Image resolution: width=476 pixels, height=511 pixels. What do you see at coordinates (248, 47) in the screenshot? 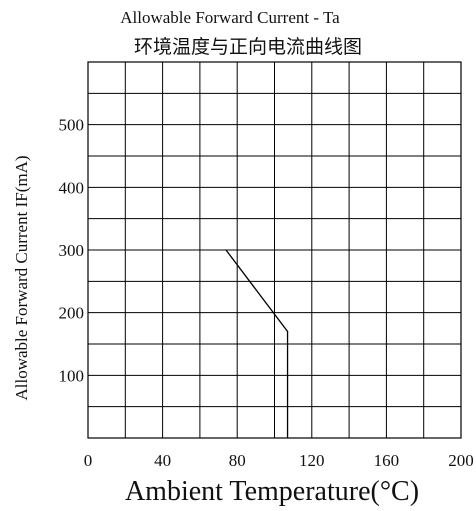
I see `chart-subtitle: 环境温度与正向电流曲线图` at bounding box center [248, 47].